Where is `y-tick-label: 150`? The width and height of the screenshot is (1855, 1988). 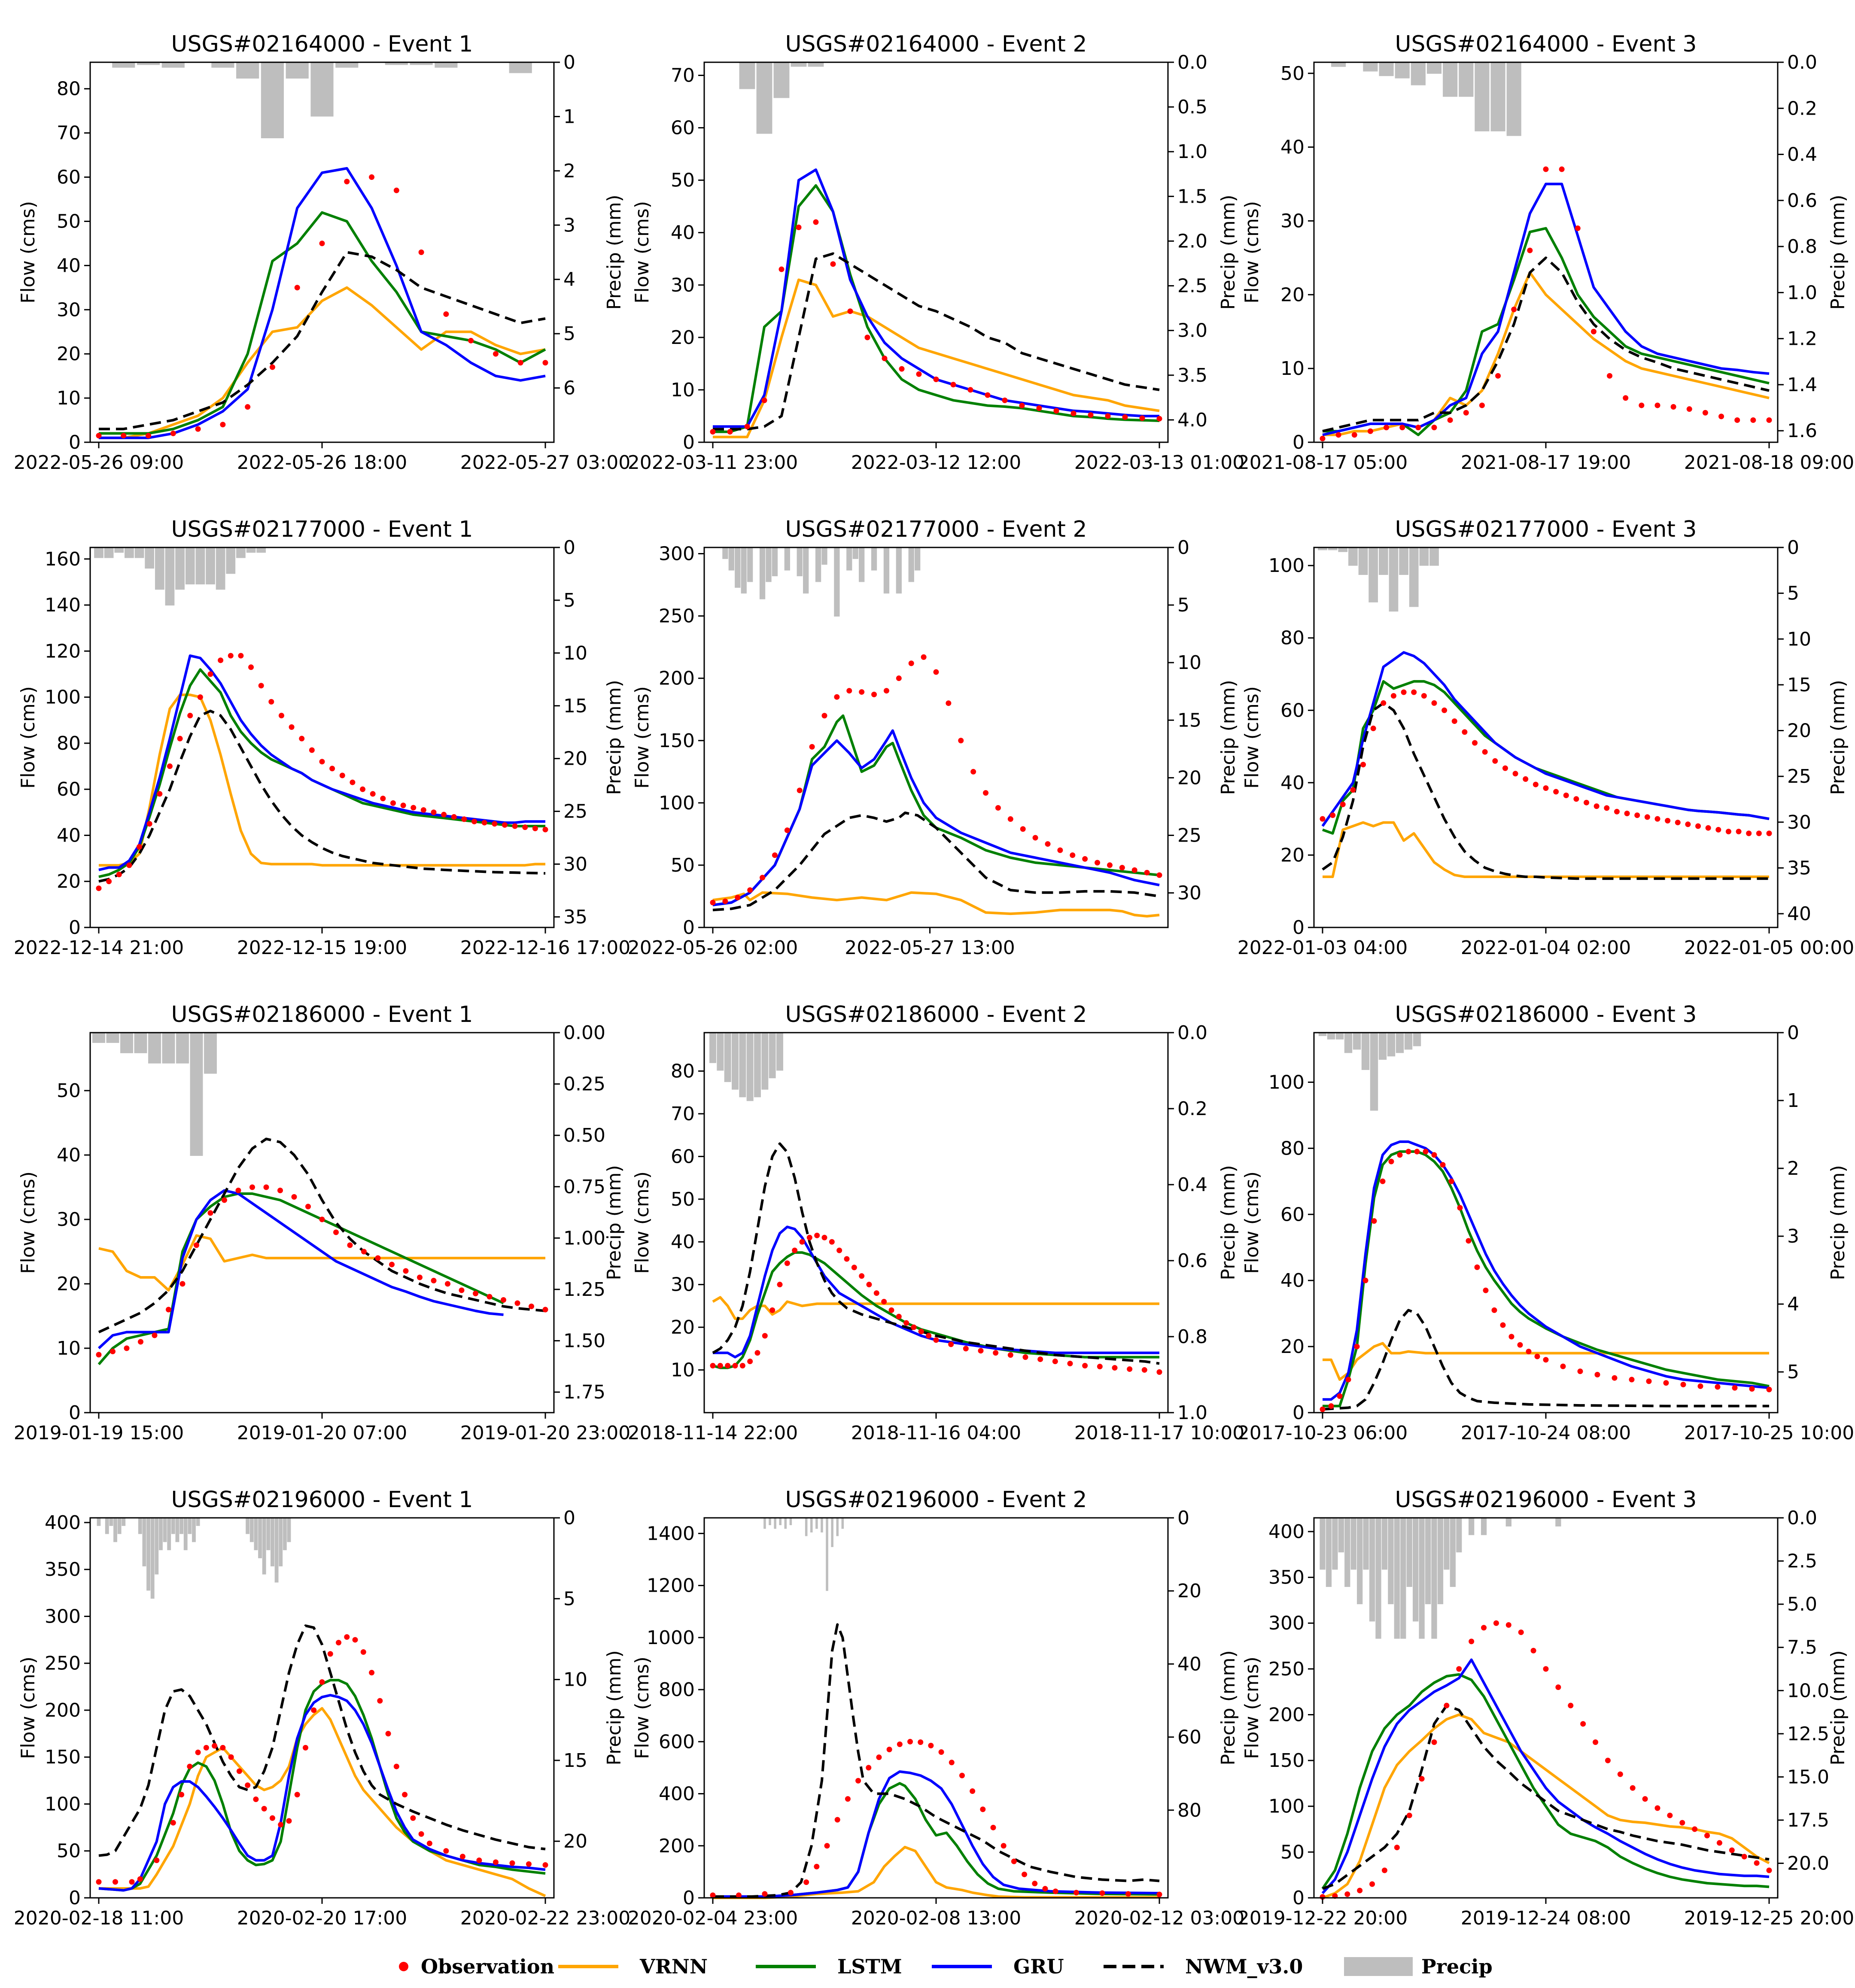 y-tick-label: 150 is located at coordinates (677, 741).